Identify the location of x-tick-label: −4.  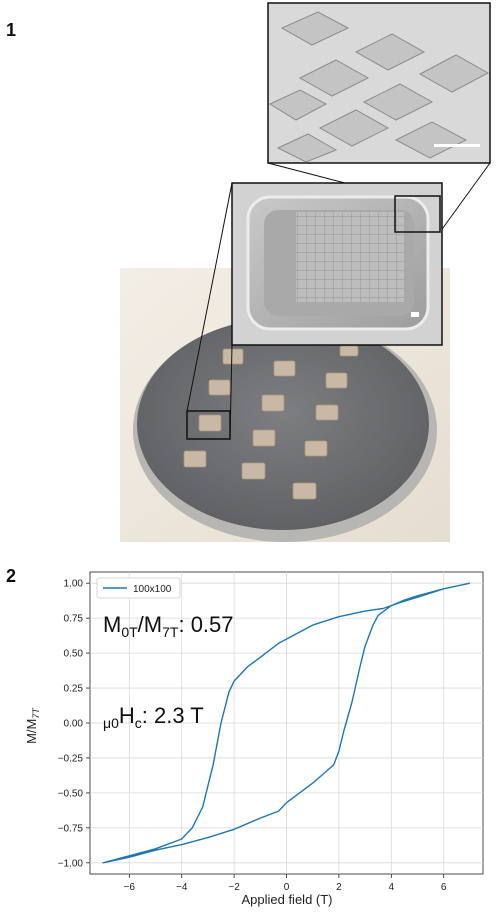
(182, 887).